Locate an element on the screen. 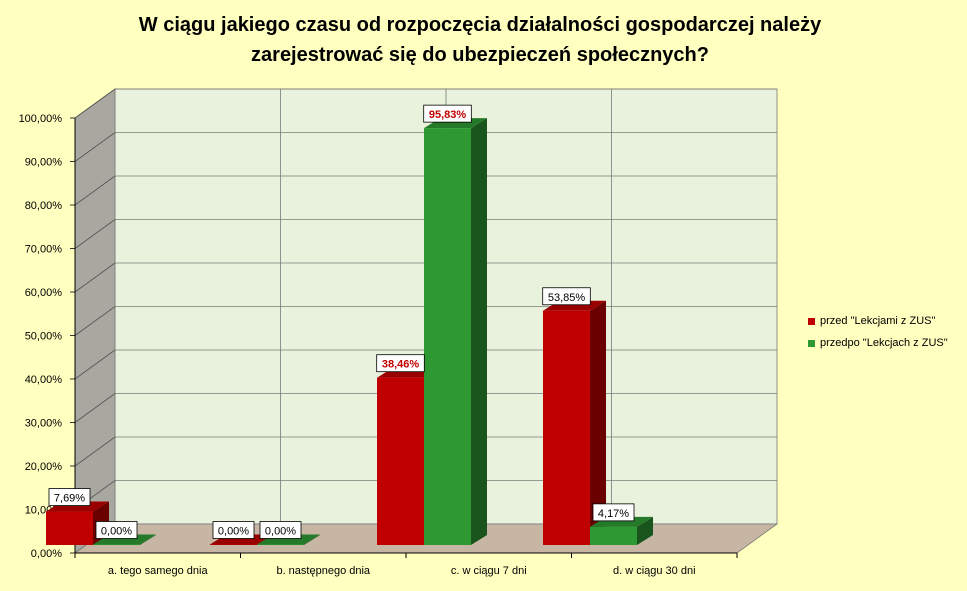 The width and height of the screenshot is (967, 591). y-tick-label: 80,00% is located at coordinates (44, 206).